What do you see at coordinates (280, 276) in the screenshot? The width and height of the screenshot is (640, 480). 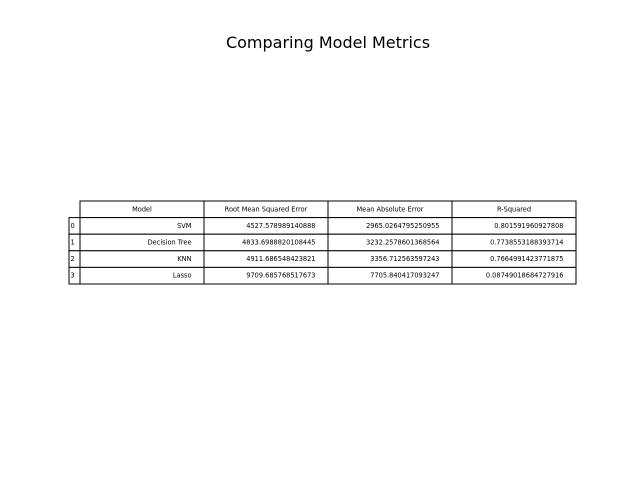 I see `table-cell-value: 9709.685768517673` at bounding box center [280, 276].